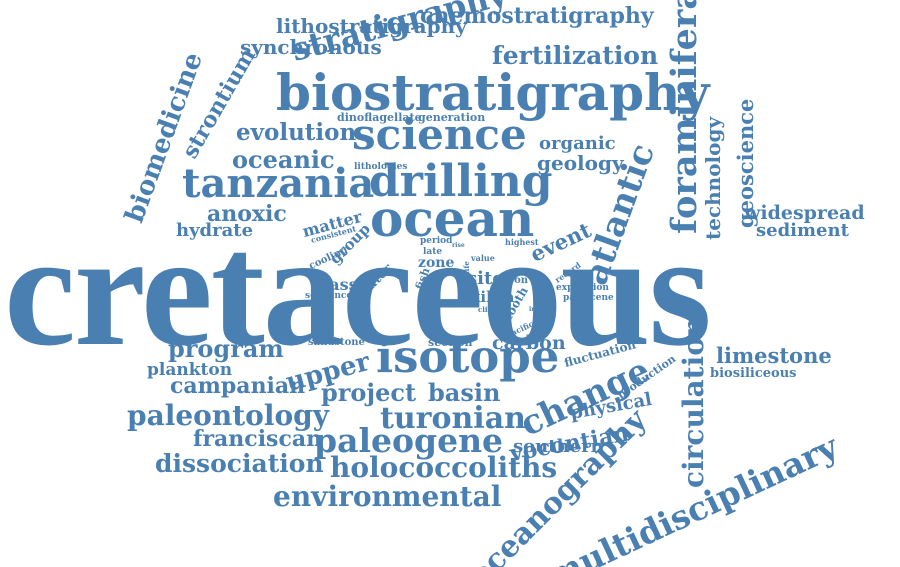 The height and width of the screenshot is (567, 900). What do you see at coordinates (228, 415) in the screenshot?
I see `word-paleontology: paleontology` at bounding box center [228, 415].